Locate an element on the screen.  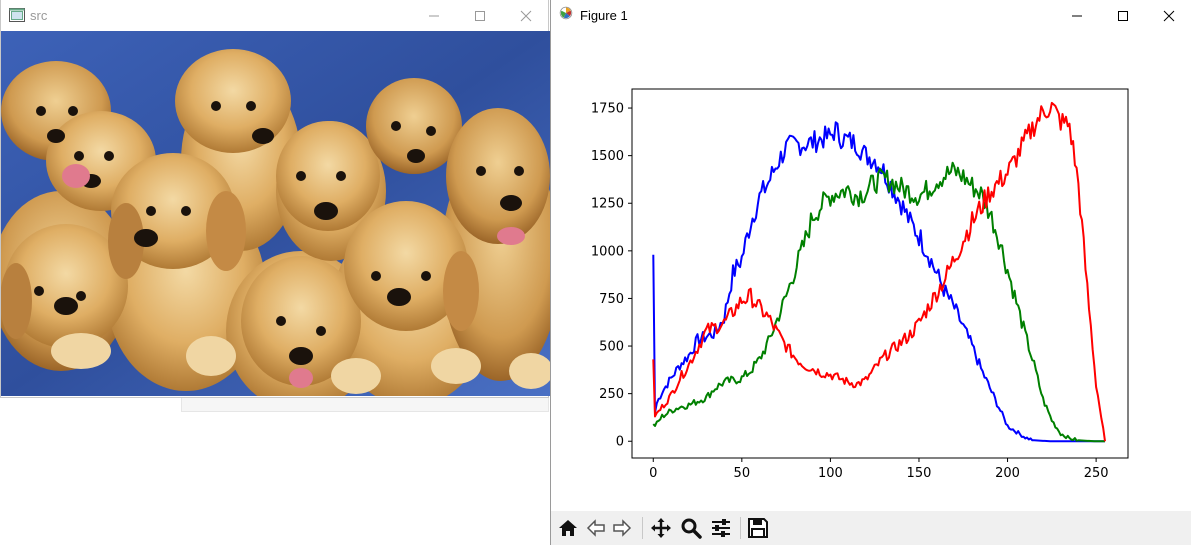
back-icon is located at coordinates (595, 528).